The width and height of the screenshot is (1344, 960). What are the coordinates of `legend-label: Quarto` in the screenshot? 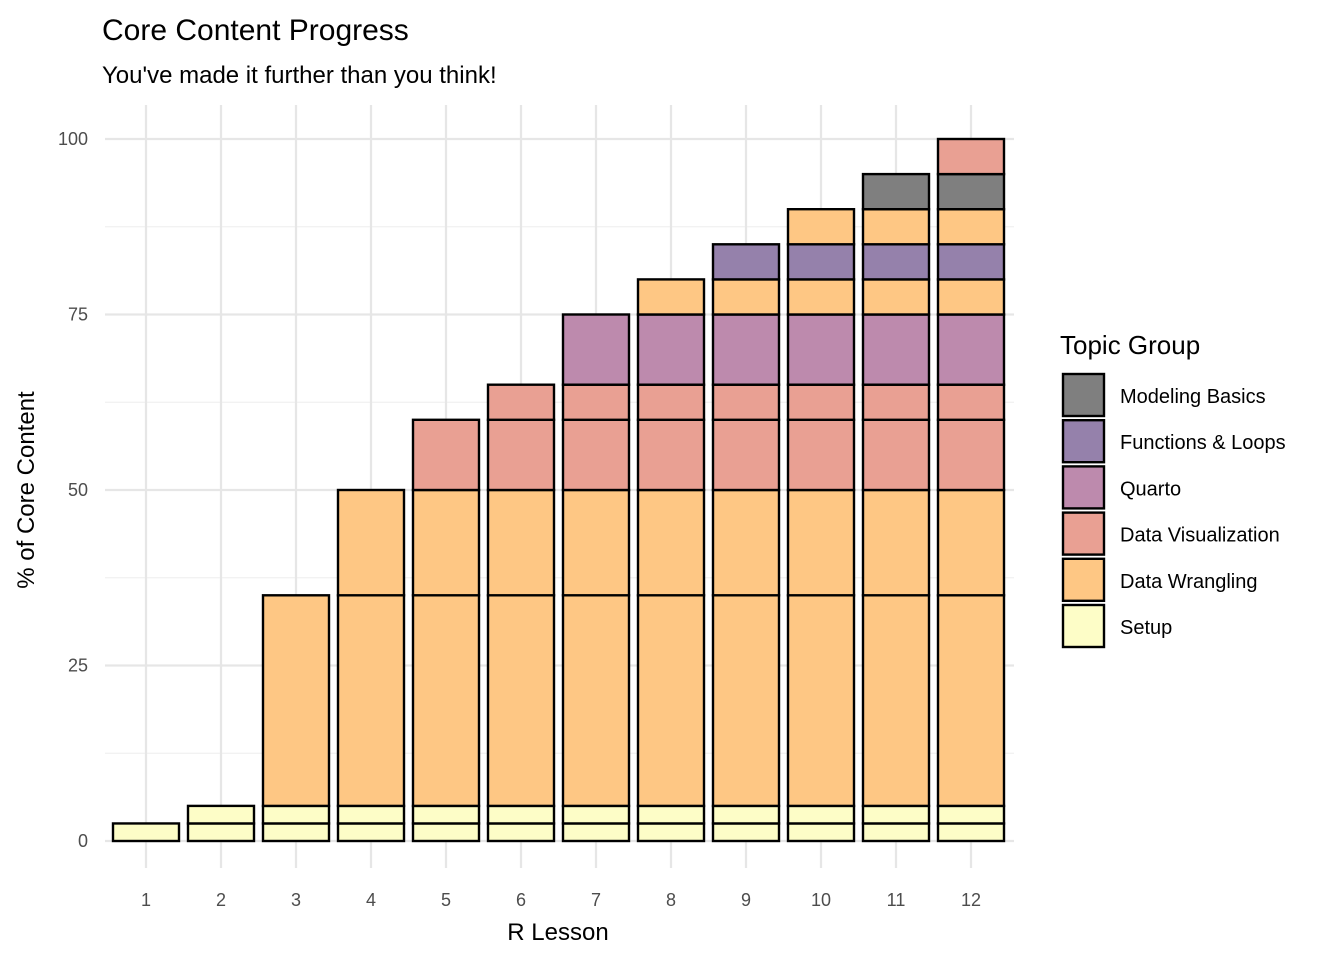 It's located at (1150, 489).